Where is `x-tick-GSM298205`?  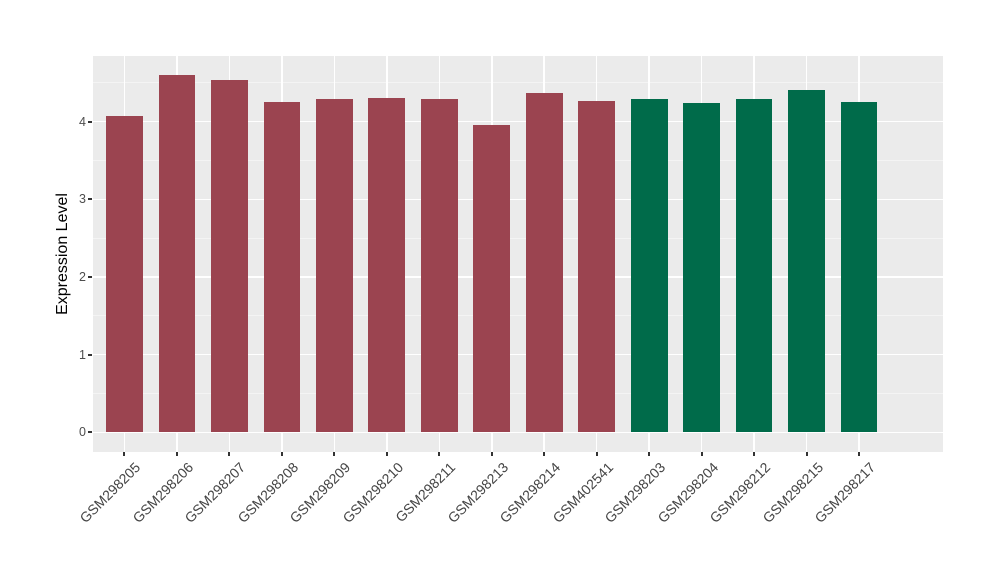
x-tick-GSM298205 is located at coordinates (124, 454).